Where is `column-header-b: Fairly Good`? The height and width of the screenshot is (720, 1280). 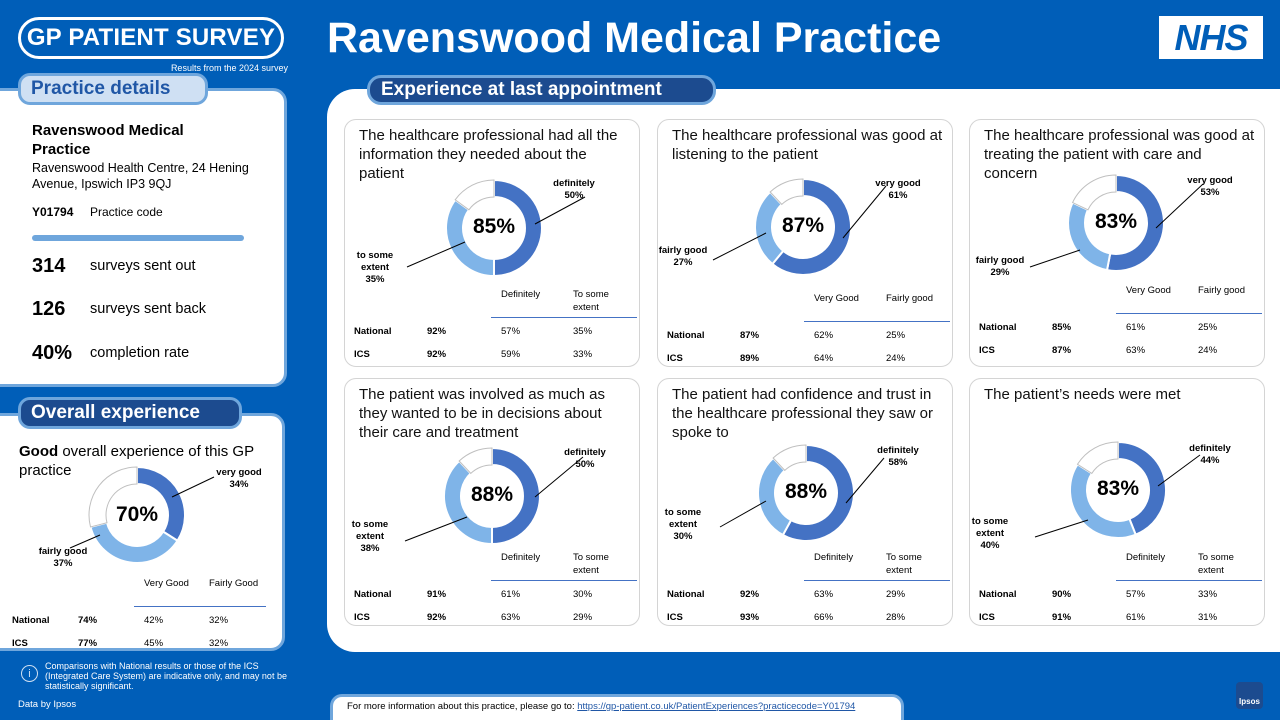
column-header-b: Fairly Good is located at coordinates (234, 583).